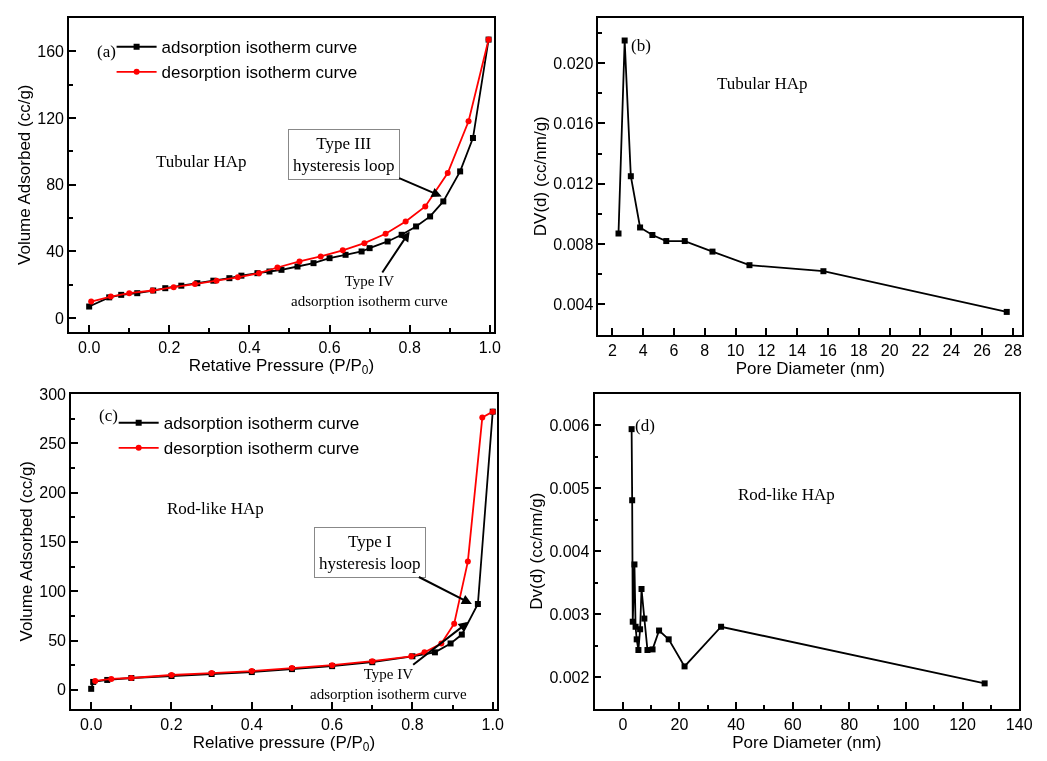 The image size is (1047, 761). I want to click on y-tick-label: 0.004, so click(569, 551).